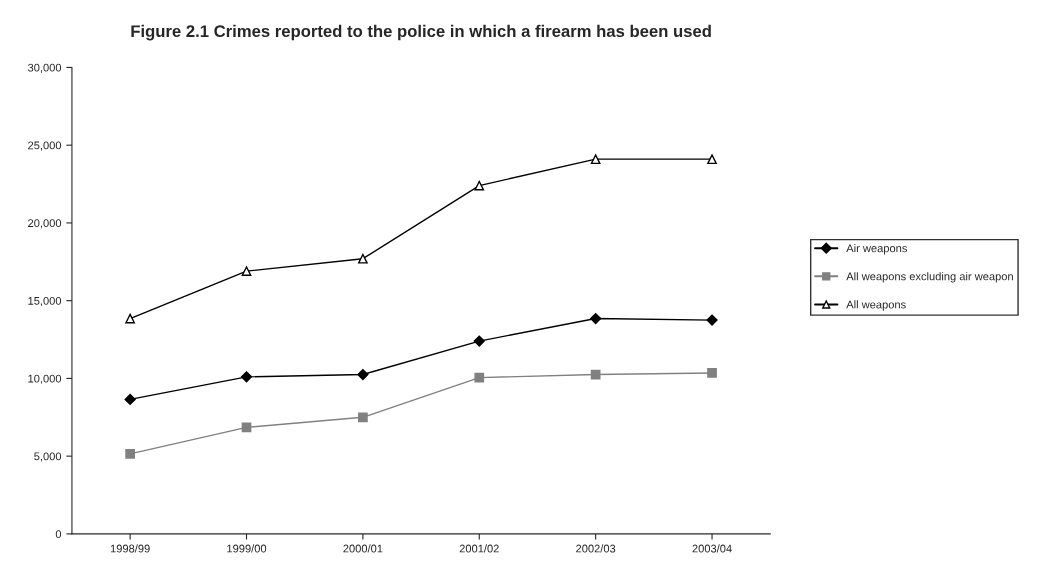 Image resolution: width=1058 pixels, height=562 pixels. I want to click on x-tick-label: 1998/99, so click(130, 548).